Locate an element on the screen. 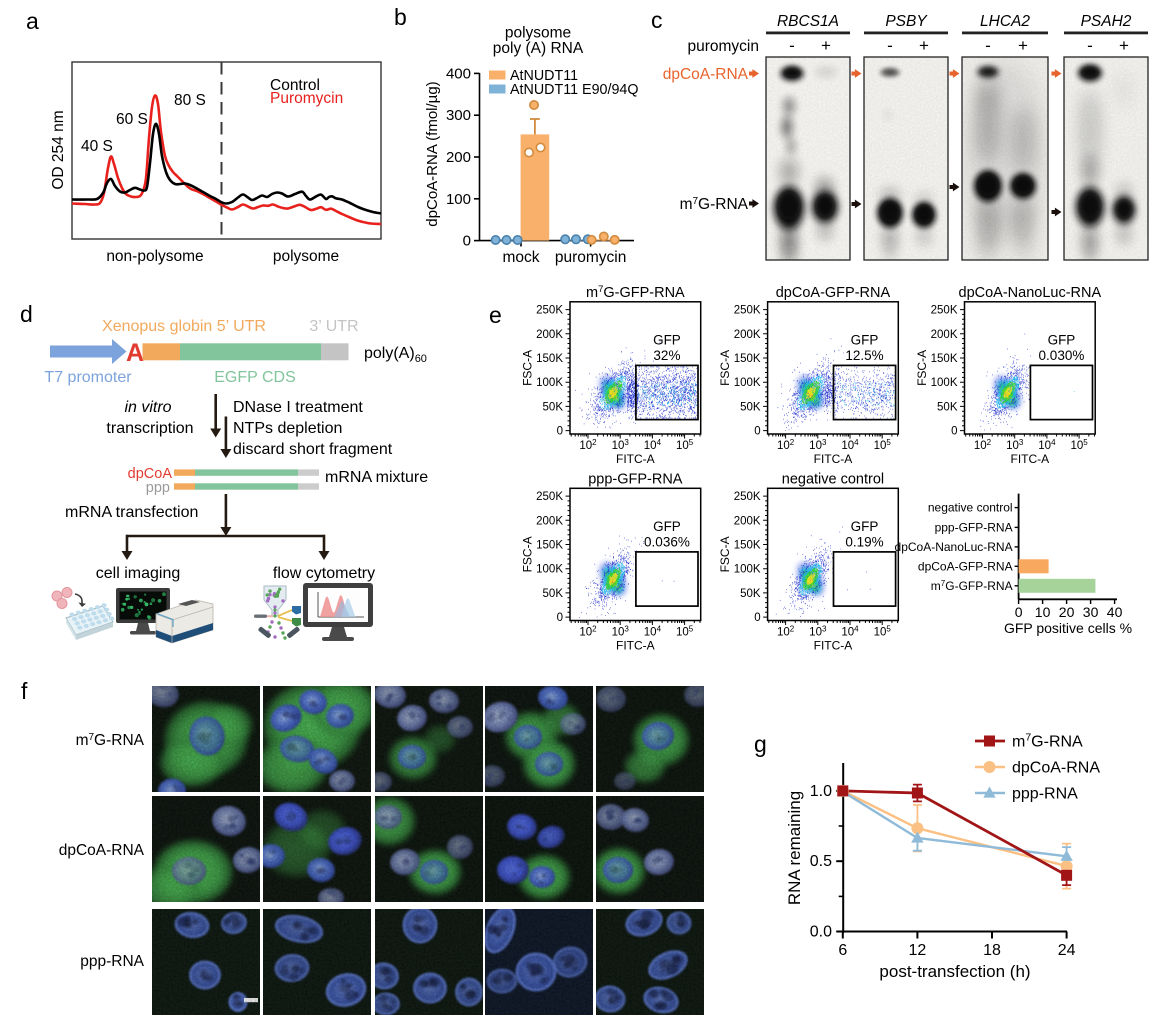 Image resolution: width=1169 pixels, height=1036 pixels. svg-text: 60 S is located at coordinates (132, 119).